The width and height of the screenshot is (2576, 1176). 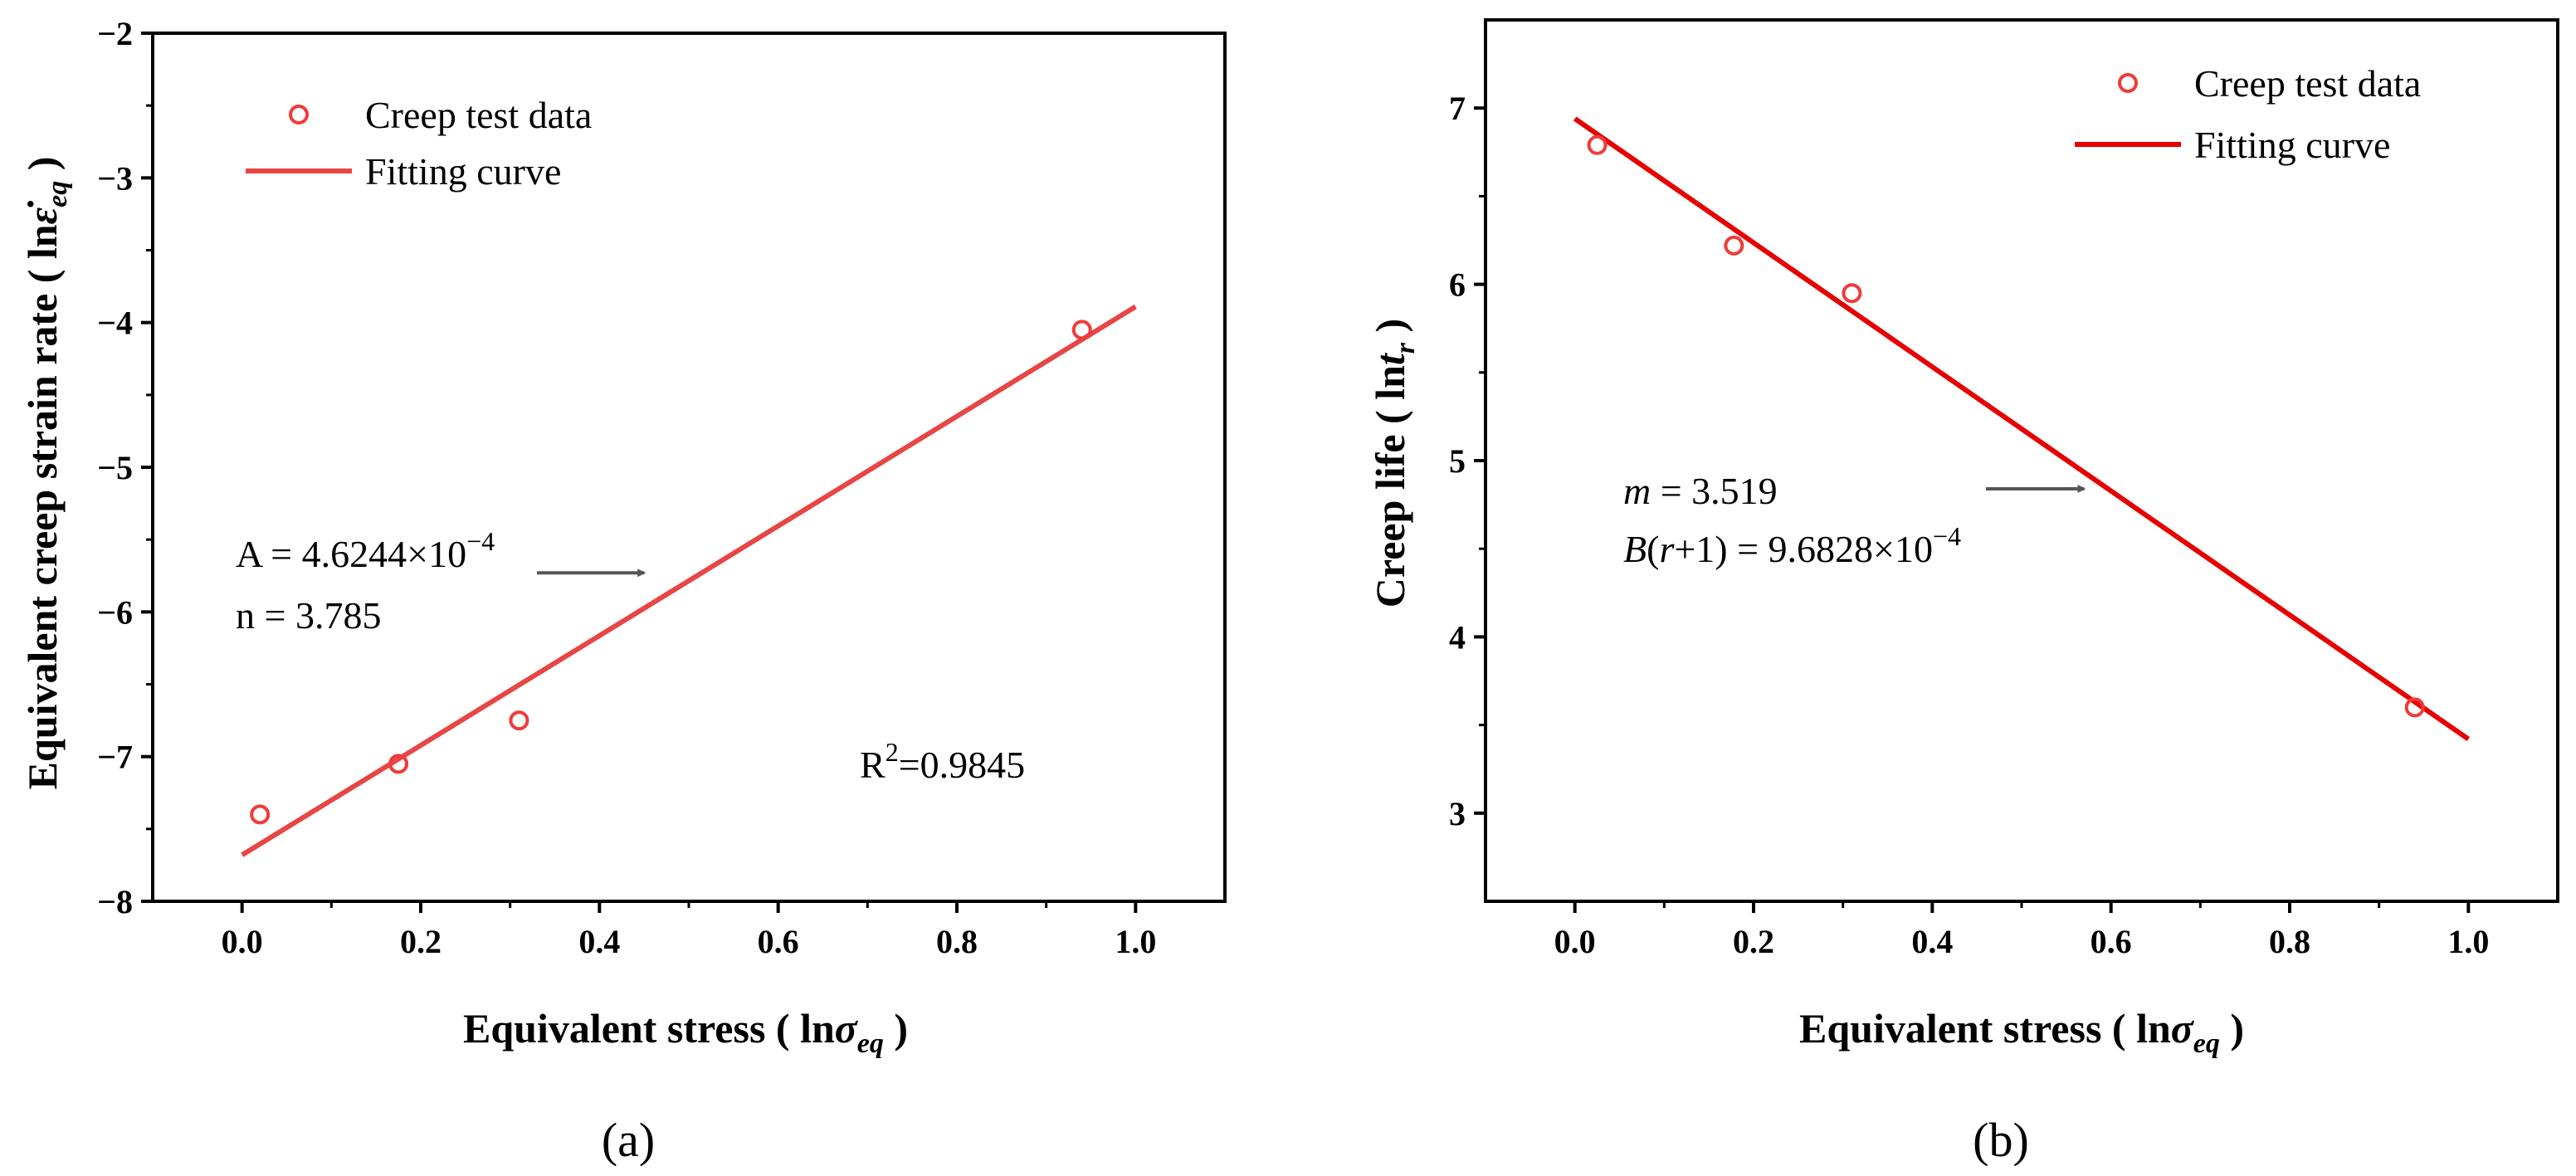 I want to click on panel-a-legend-marker, so click(x=299, y=114).